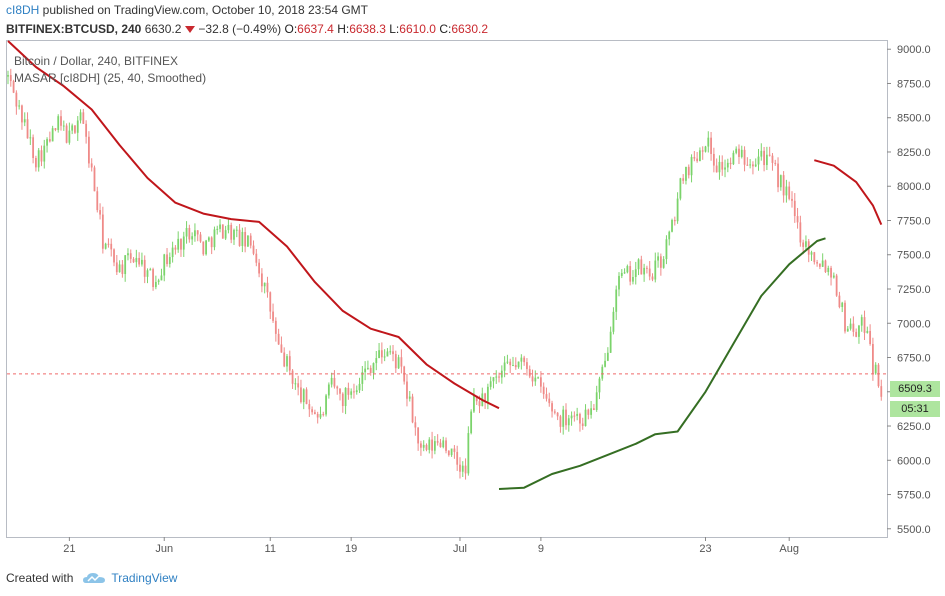 The width and height of the screenshot is (945, 596). I want to click on open-label: O:, so click(291, 29).